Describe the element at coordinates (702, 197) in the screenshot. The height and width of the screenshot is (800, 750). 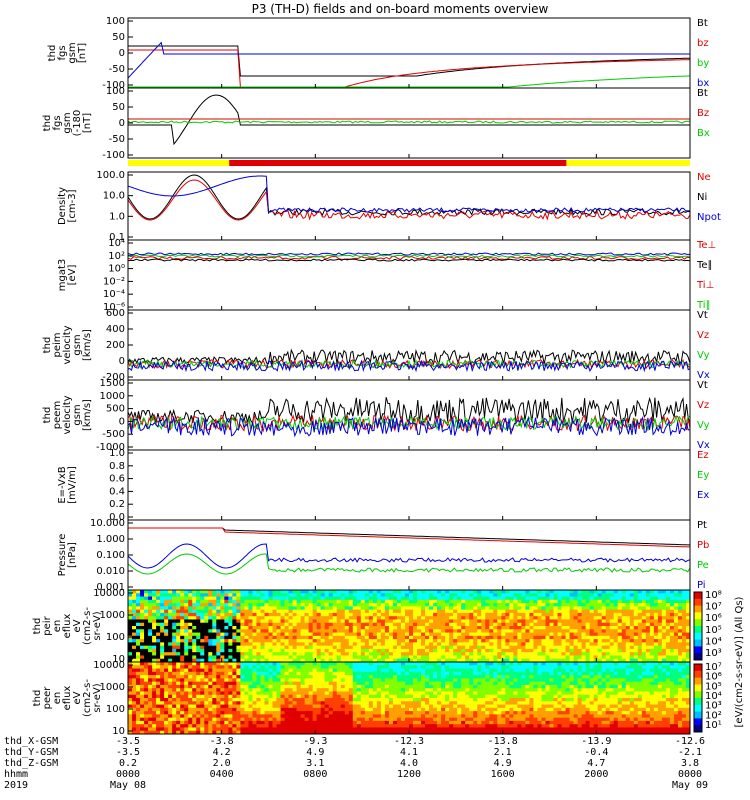
I see `legend-entry: Ni` at that location.